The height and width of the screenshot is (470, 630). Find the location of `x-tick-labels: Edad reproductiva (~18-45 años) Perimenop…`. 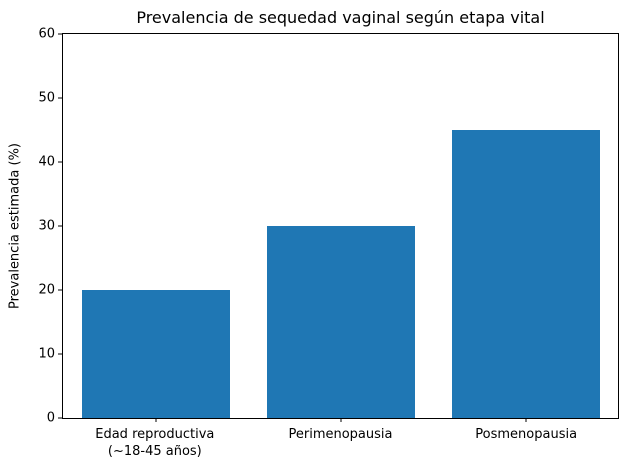

x-tick-labels: Edad reproductiva (~18-45 años) Perimenop… is located at coordinates (340, 447).